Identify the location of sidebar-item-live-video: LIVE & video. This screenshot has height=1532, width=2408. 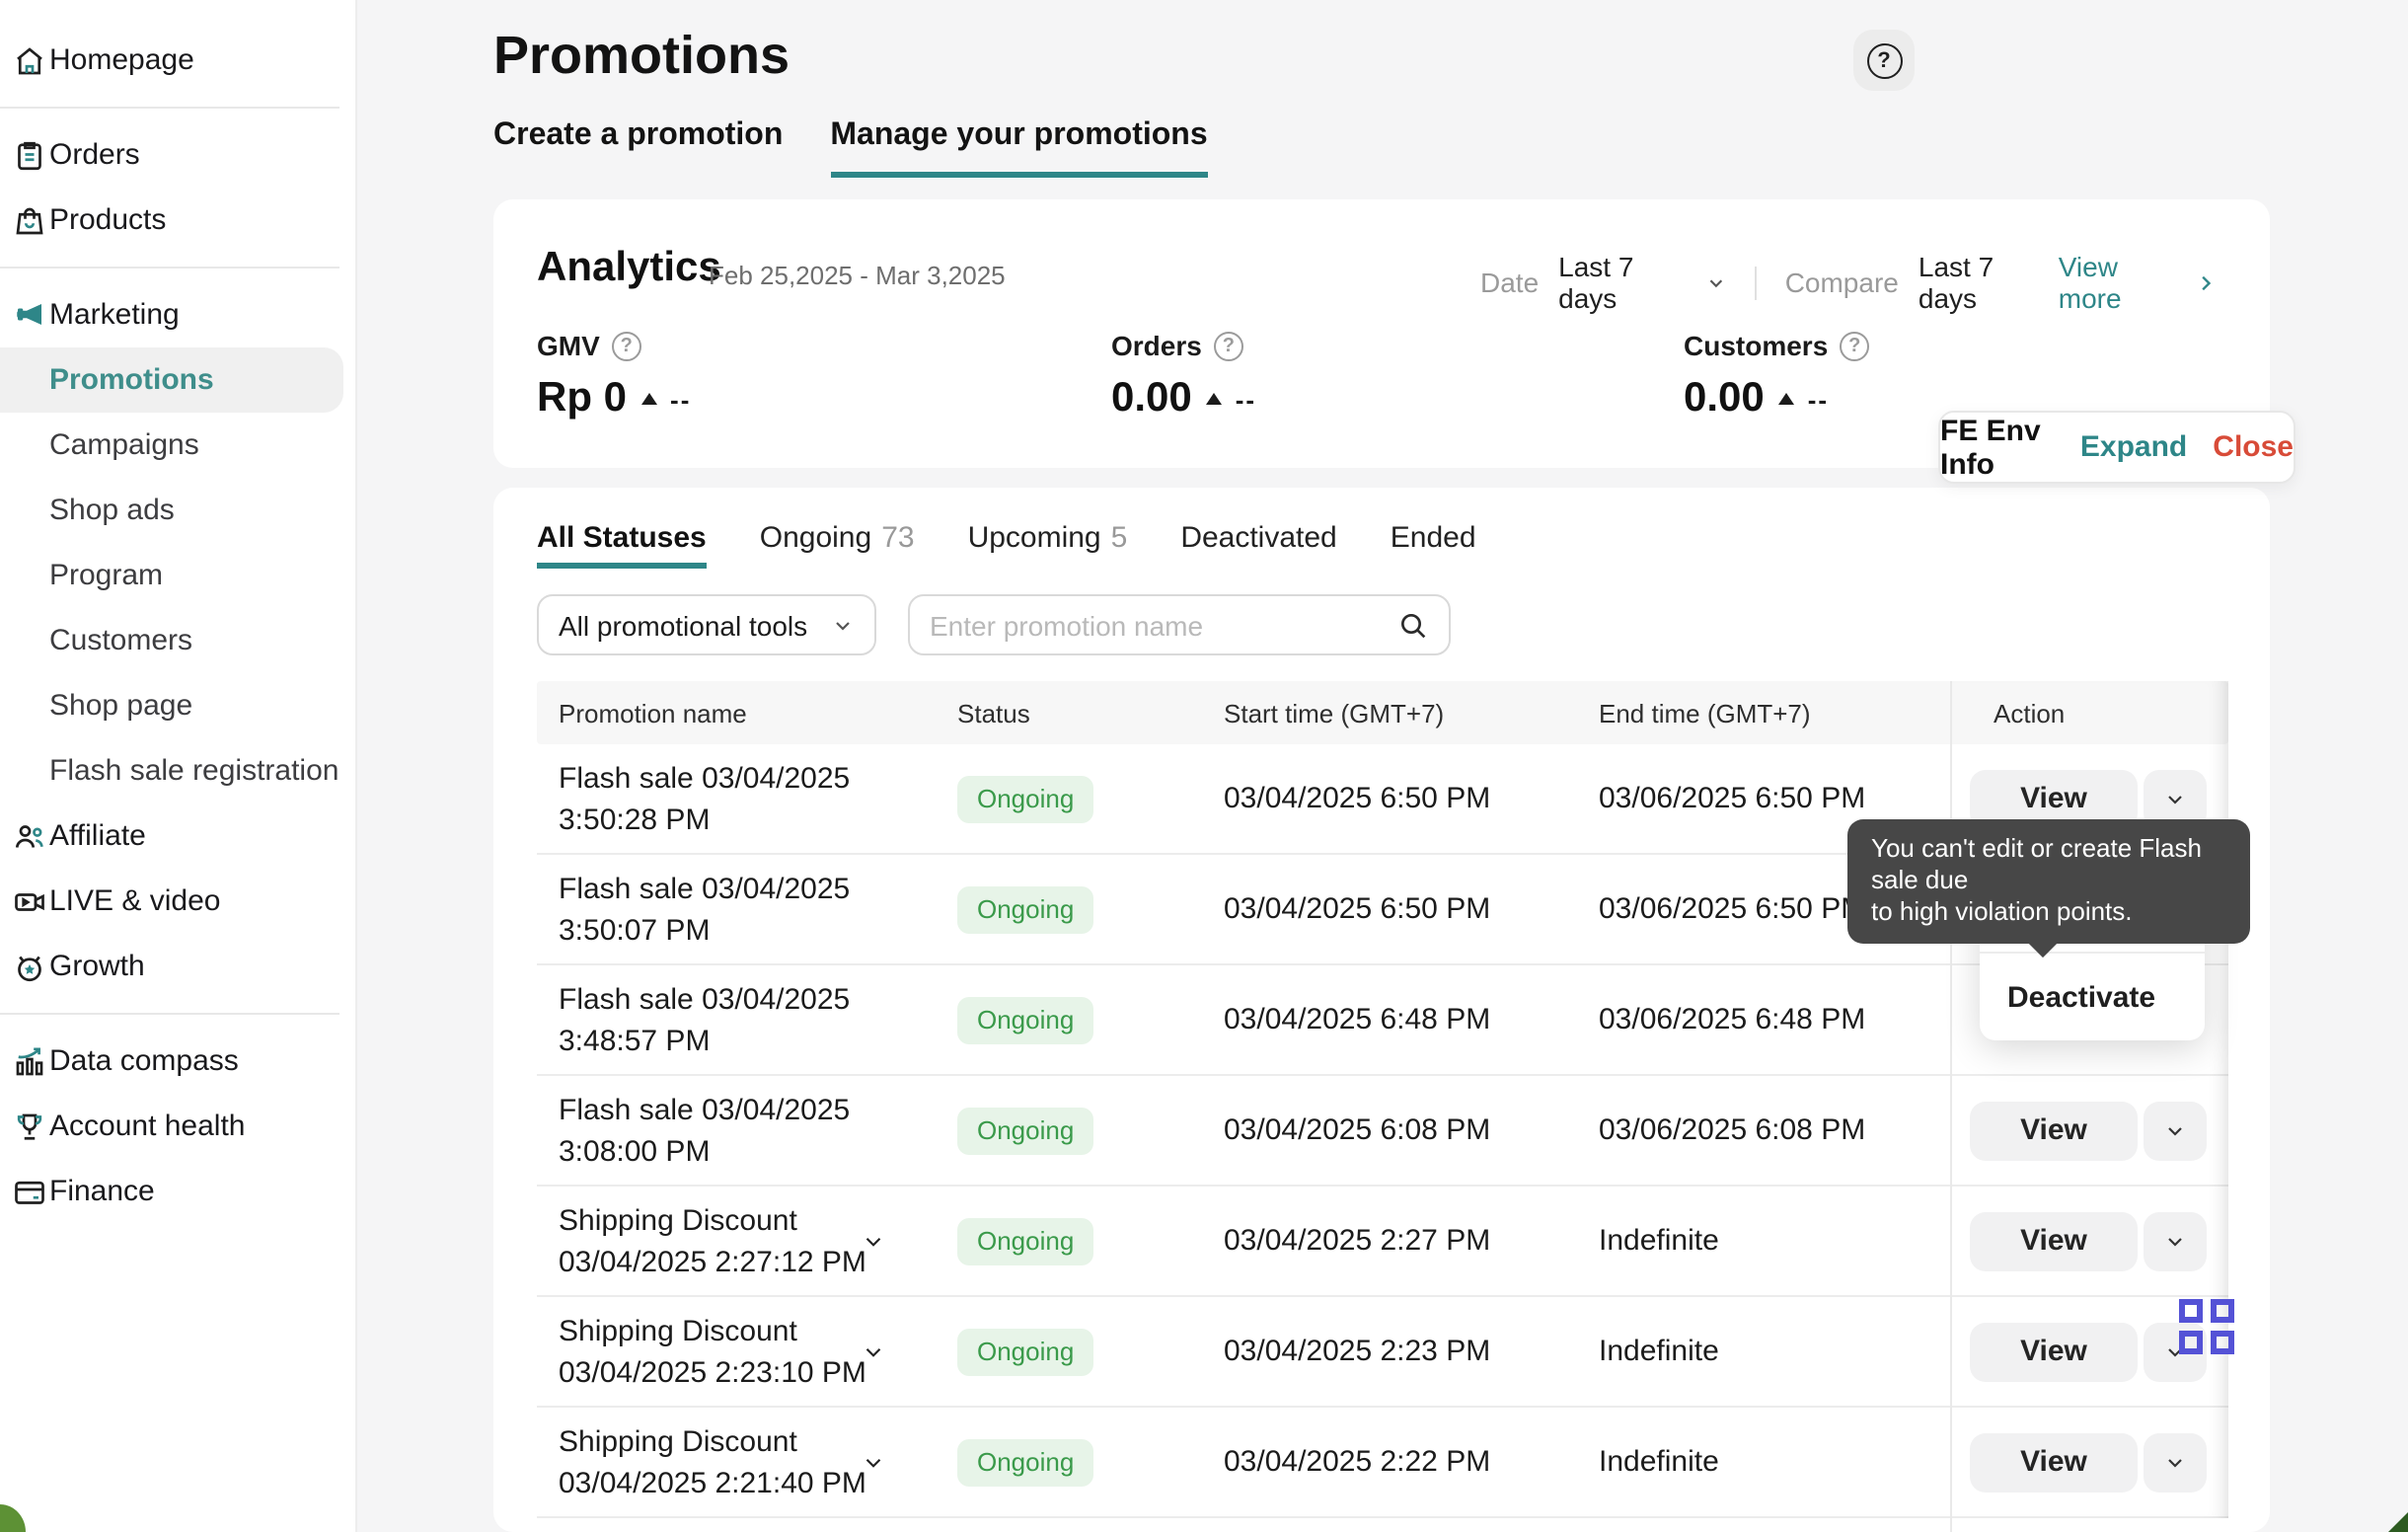
(177, 901).